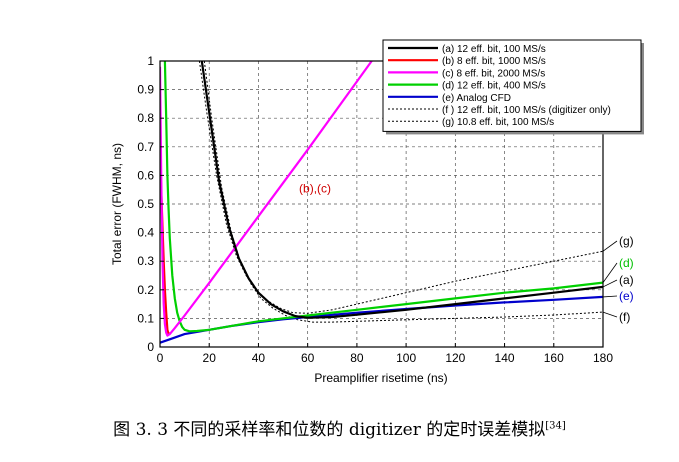  Describe the element at coordinates (145, 118) in the screenshot. I see `y-tick-label: 0.8` at that location.